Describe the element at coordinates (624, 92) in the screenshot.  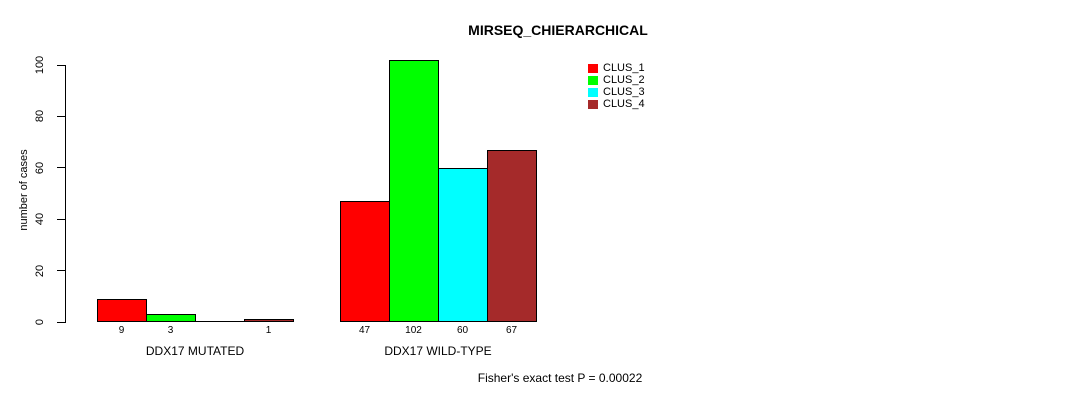
I see `legend-label: CLUS_3` at that location.